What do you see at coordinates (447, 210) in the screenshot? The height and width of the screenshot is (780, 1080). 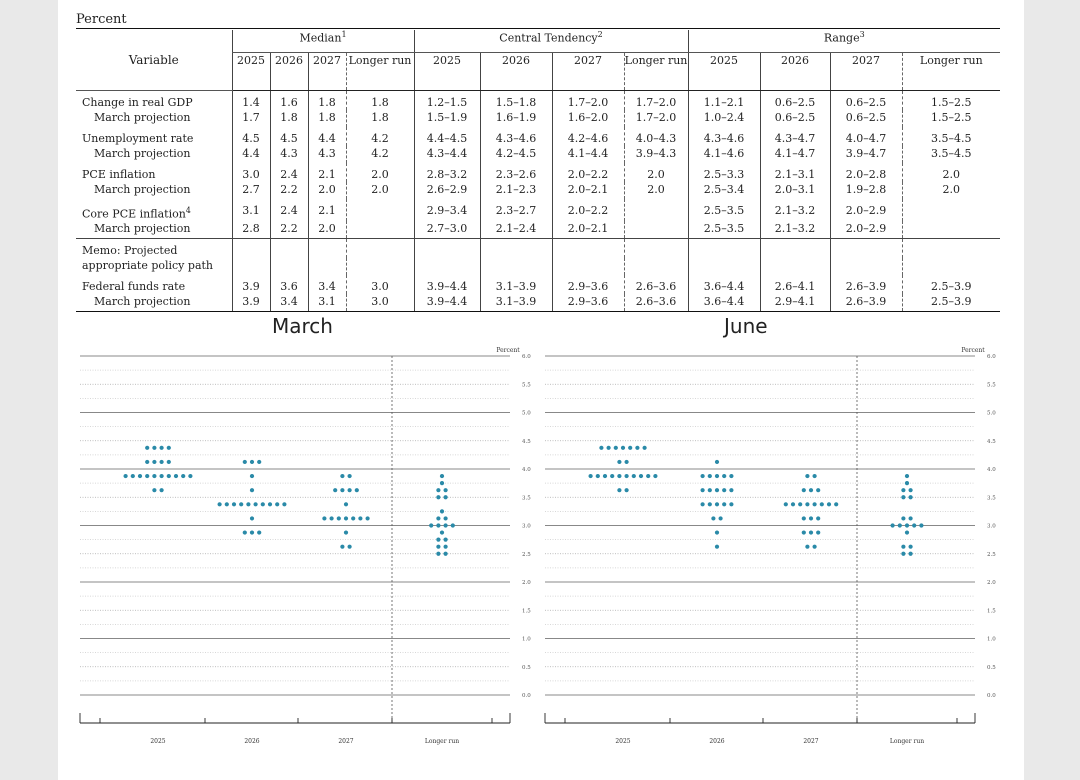 I see `table-cell: 2.9–3.4` at bounding box center [447, 210].